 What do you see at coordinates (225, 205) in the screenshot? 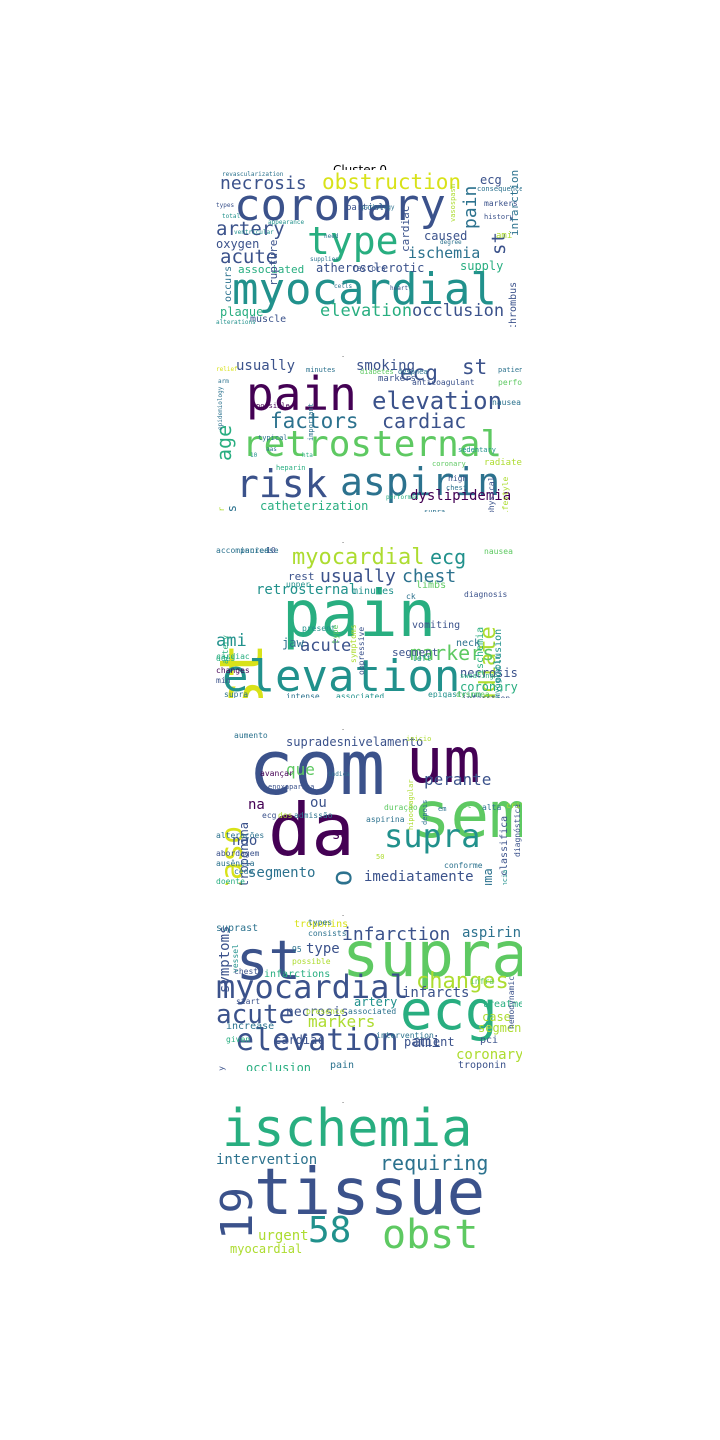
I see `word: types` at bounding box center [225, 205].